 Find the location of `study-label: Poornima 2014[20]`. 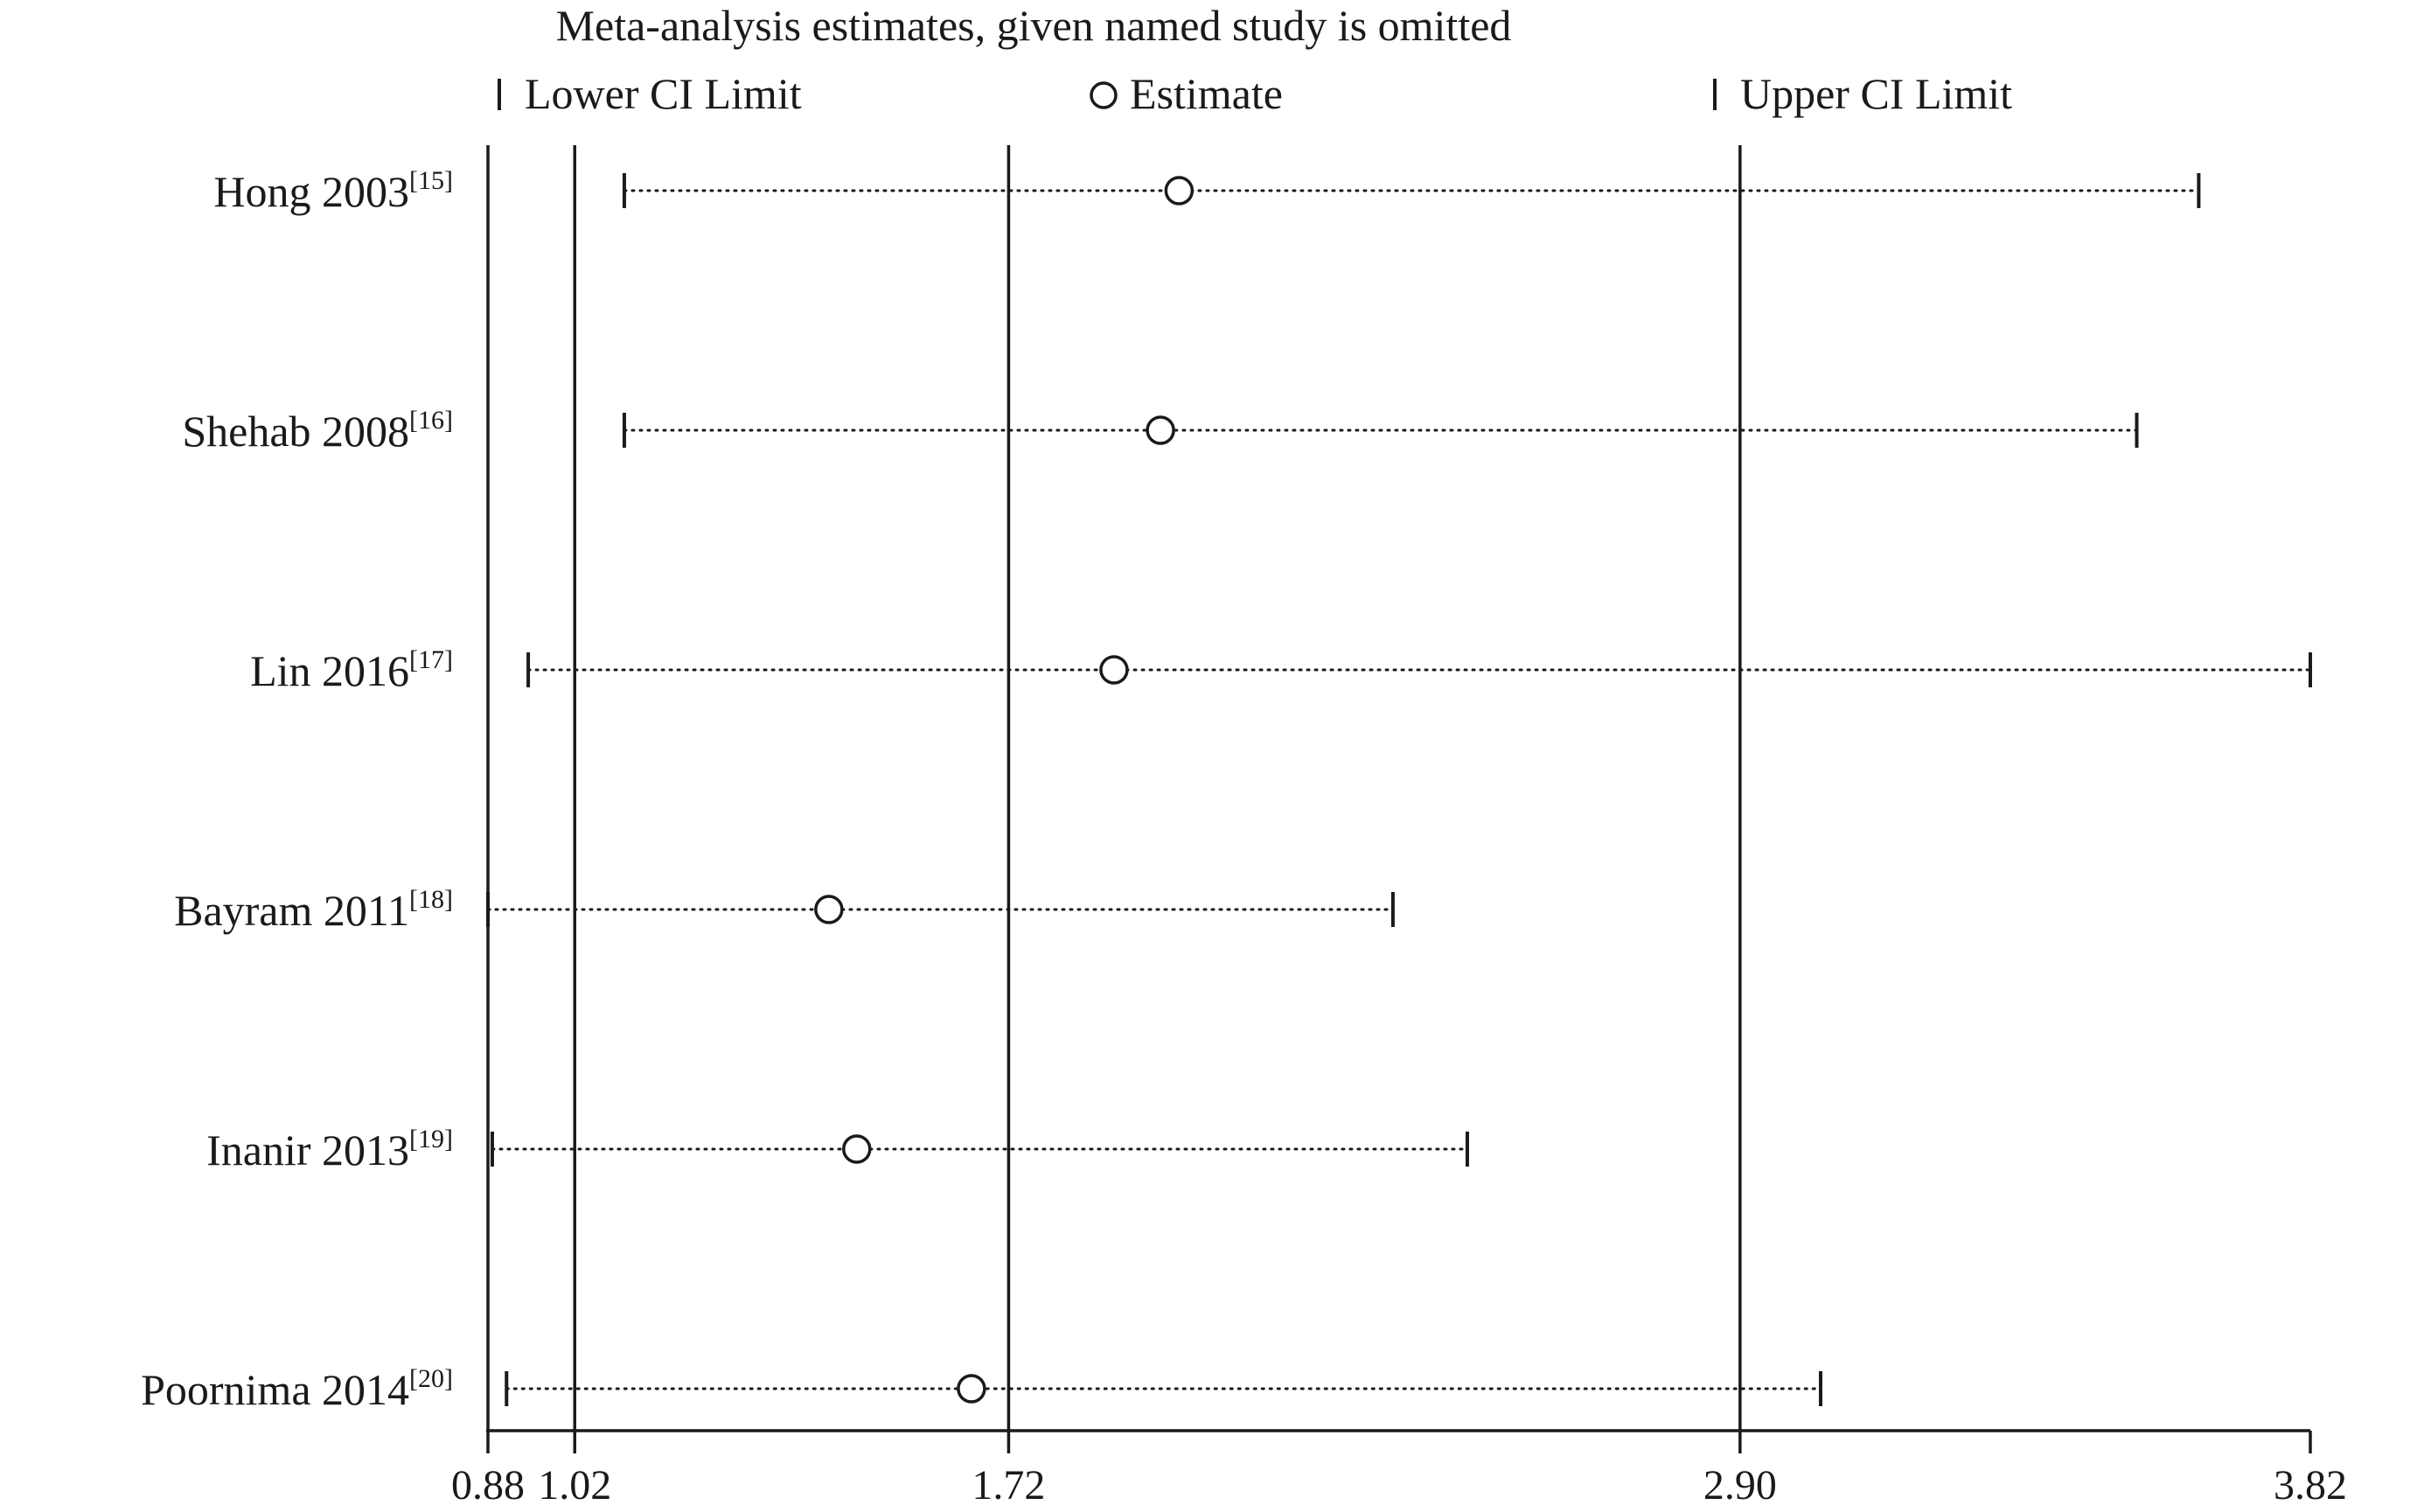

study-label: Poornima 2014[20] is located at coordinates (297, 1389).